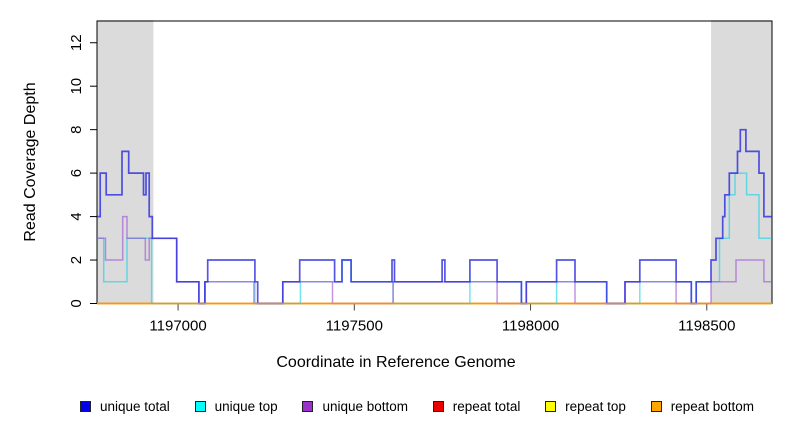 The image size is (792, 432). I want to click on legend-item-repeat-total: repeat total, so click(476, 406).